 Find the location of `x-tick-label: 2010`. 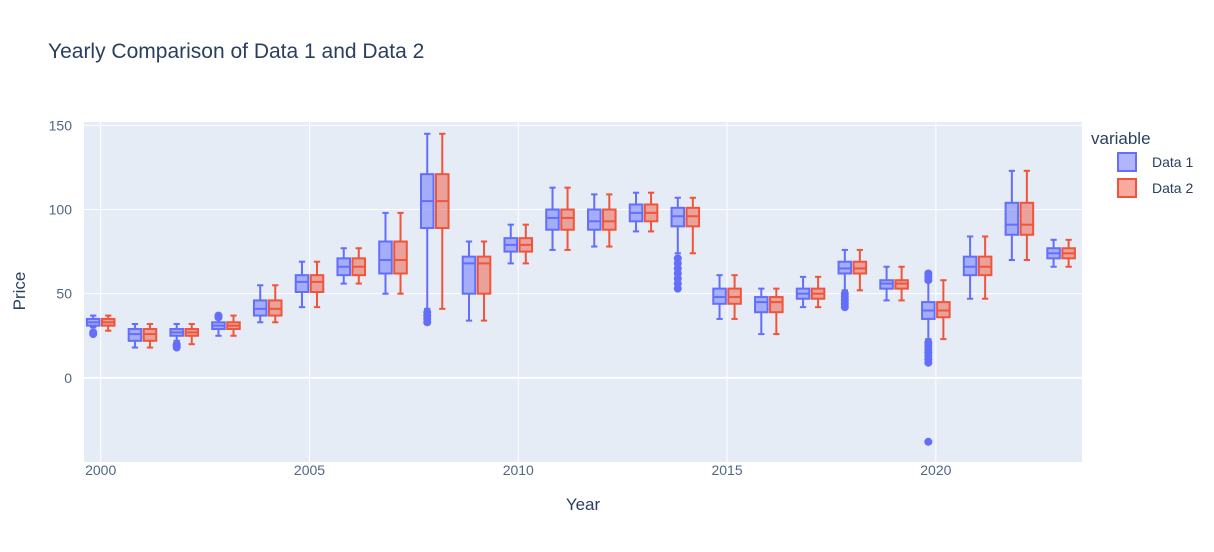

x-tick-label: 2010 is located at coordinates (518, 470).